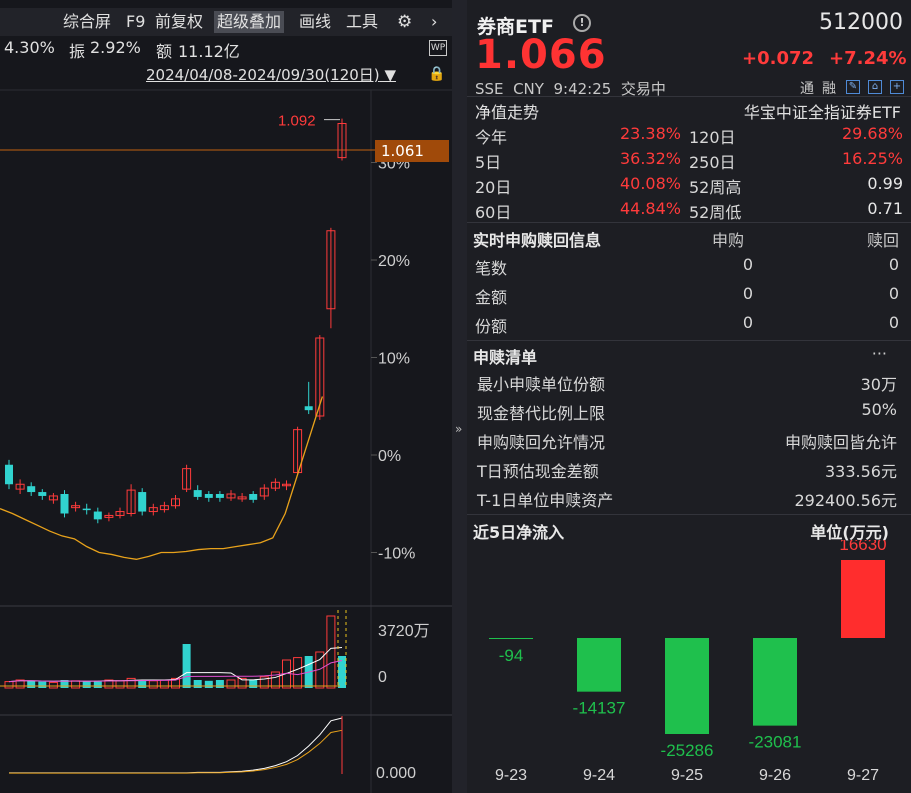 This screenshot has width=911, height=793. Describe the element at coordinates (315, 21) in the screenshot. I see `toolbar-draw-line: 画线` at that location.